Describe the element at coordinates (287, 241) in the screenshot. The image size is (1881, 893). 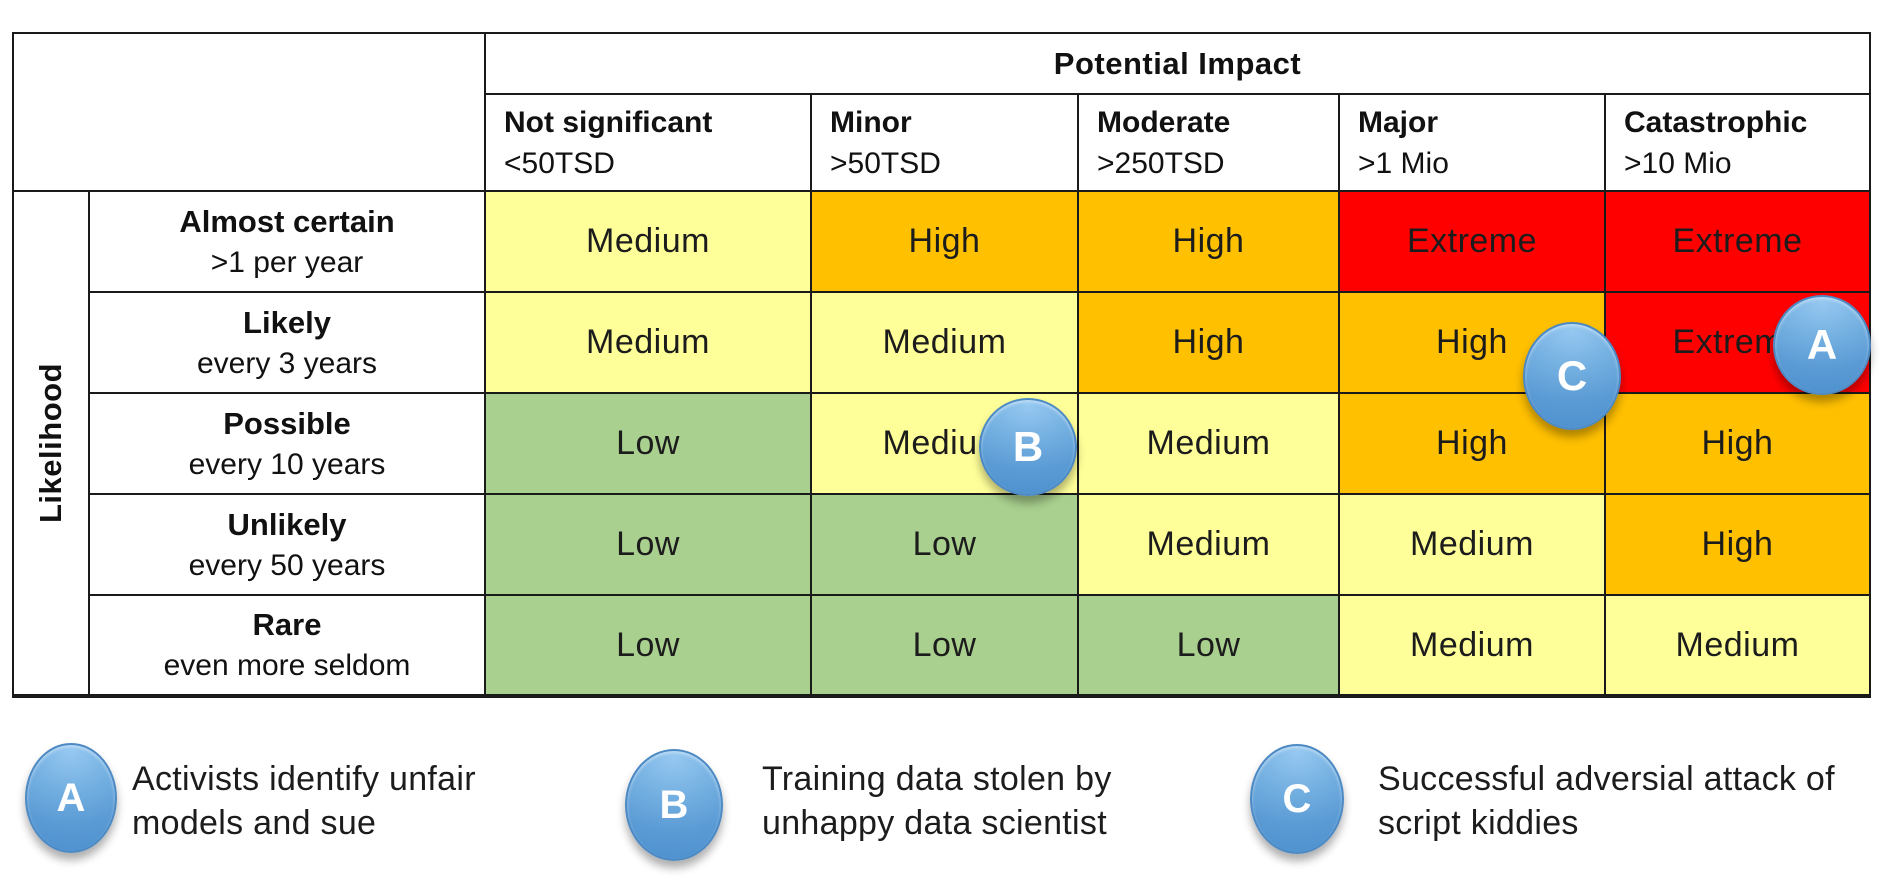
I see `row-label-almost-certain: Almost certain >1 per year` at that location.